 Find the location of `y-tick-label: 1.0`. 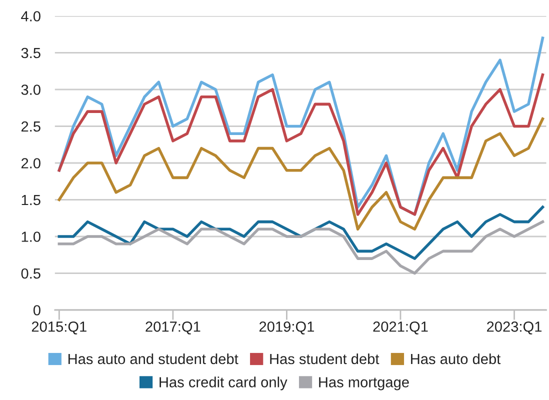

y-tick-label: 1.0 is located at coordinates (31, 237).